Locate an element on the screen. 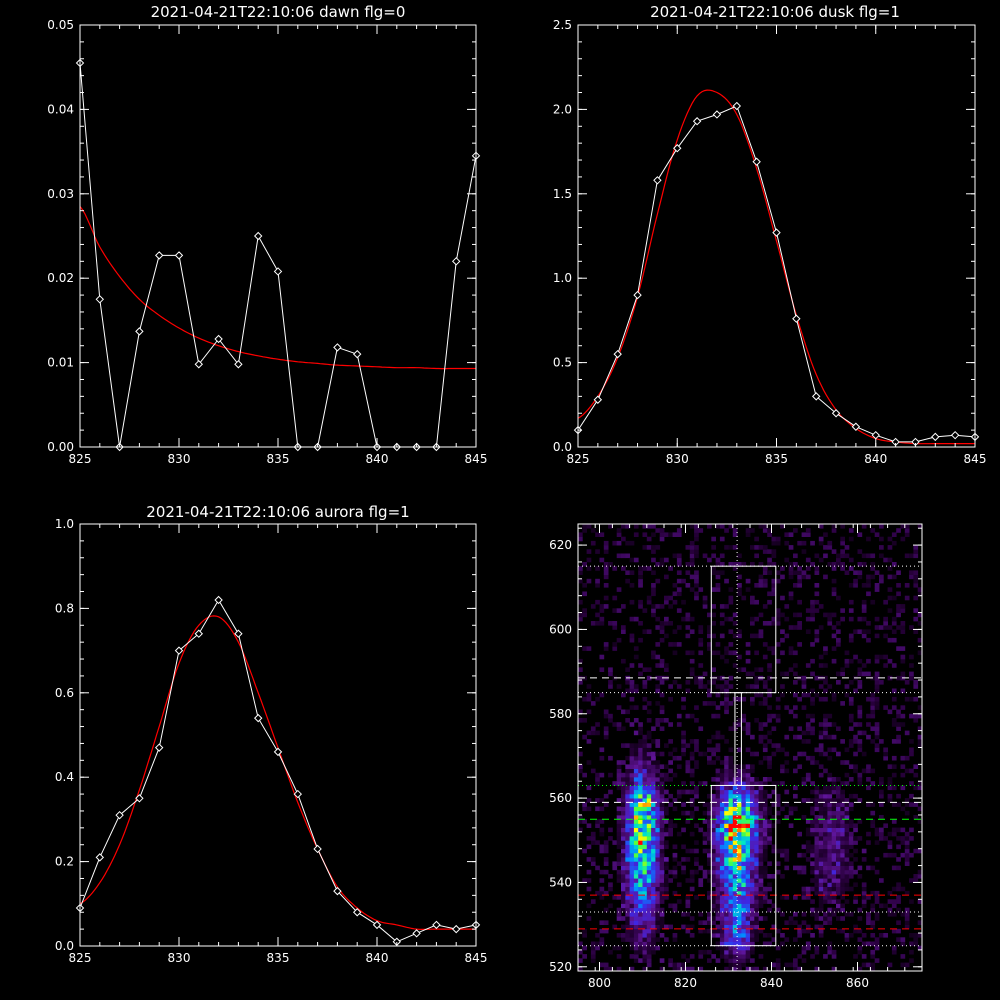  dawn-plot-title: 2021-04-21T22:10:06 dawn flg=0 is located at coordinates (278, 12).